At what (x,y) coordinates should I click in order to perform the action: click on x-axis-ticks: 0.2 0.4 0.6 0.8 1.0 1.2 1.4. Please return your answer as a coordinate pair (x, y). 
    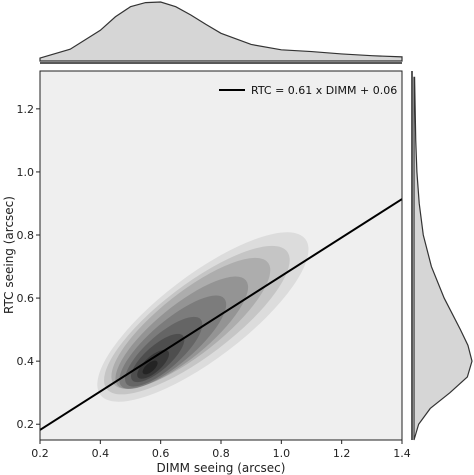
    Looking at the image, I should click on (221, 450).